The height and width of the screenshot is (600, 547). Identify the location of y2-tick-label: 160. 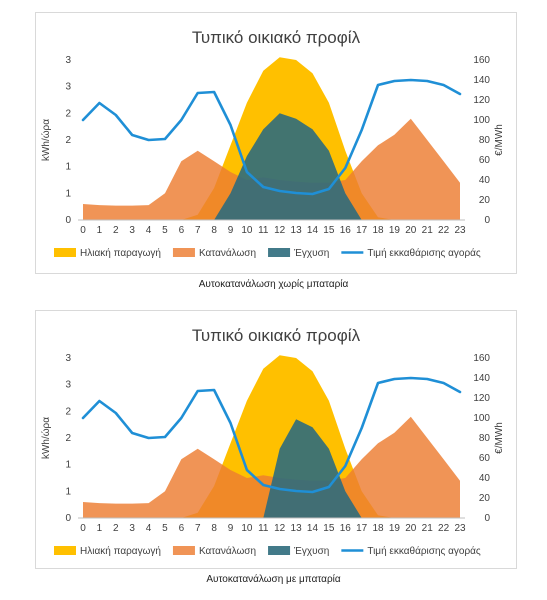
(481, 358).